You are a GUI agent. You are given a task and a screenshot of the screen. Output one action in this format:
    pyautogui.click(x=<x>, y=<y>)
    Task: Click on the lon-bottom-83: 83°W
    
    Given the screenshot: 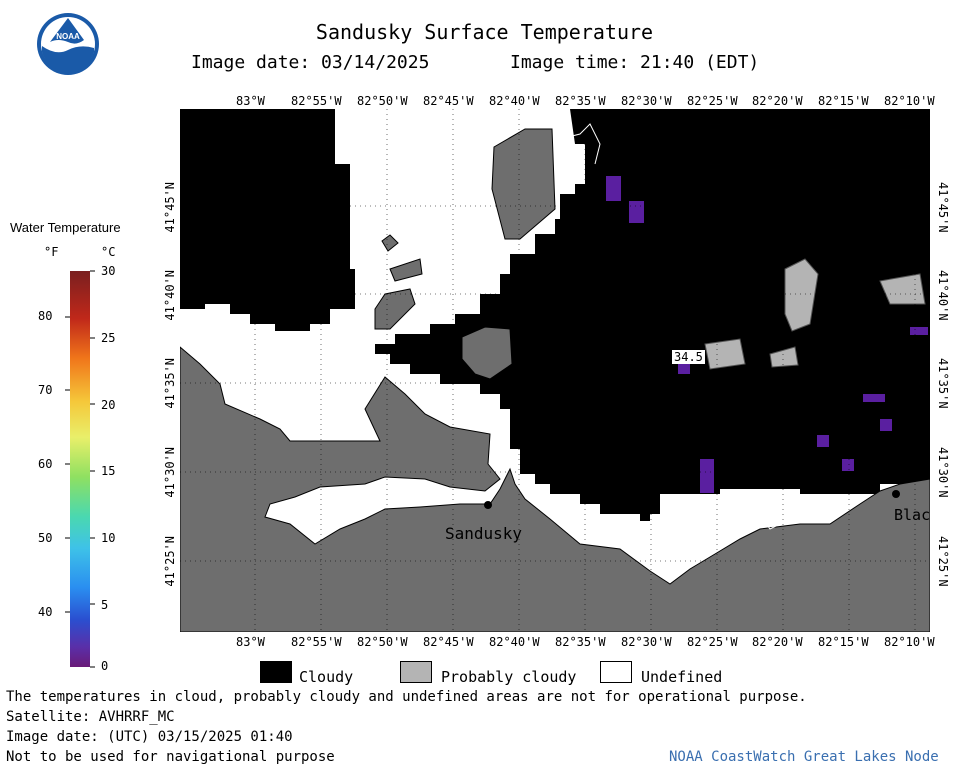 What is the action you would take?
    pyautogui.click(x=250, y=642)
    